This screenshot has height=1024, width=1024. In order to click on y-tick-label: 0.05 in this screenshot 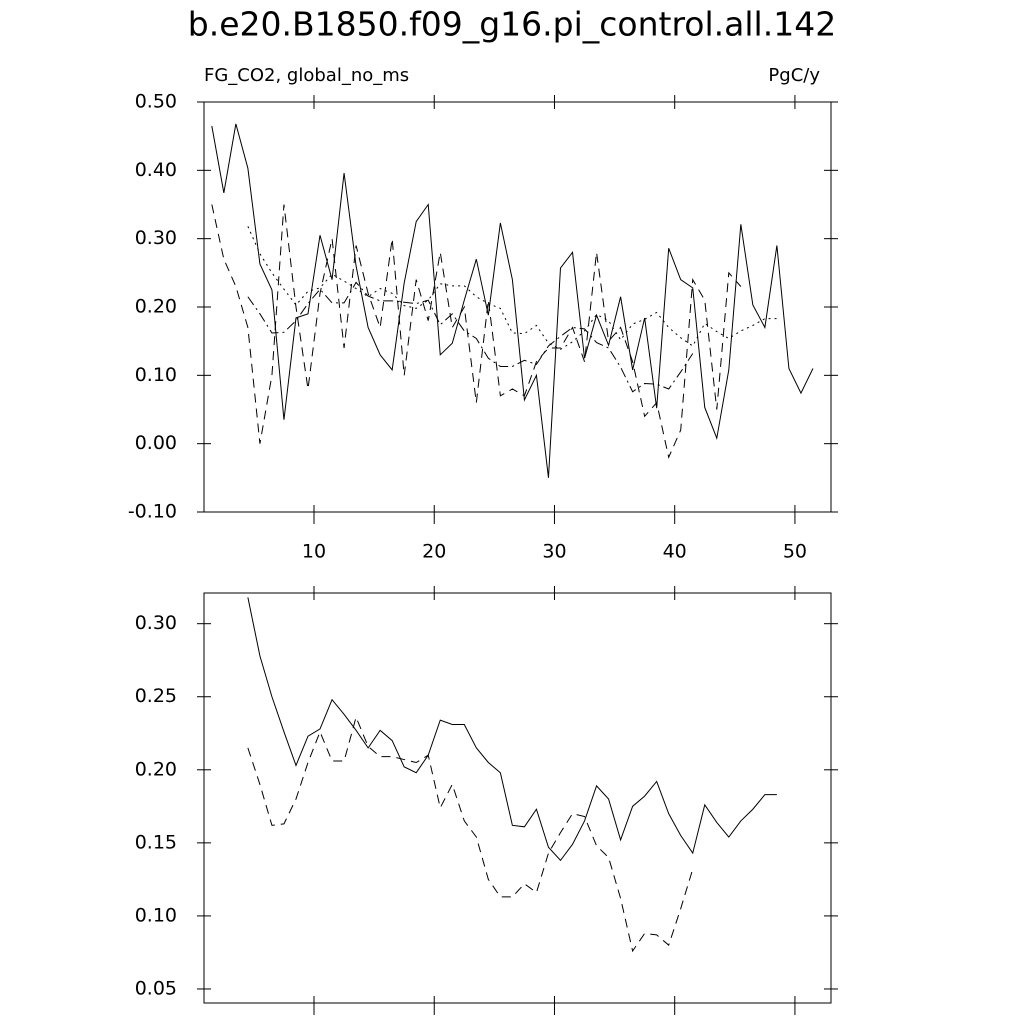, I will do `click(156, 988)`.